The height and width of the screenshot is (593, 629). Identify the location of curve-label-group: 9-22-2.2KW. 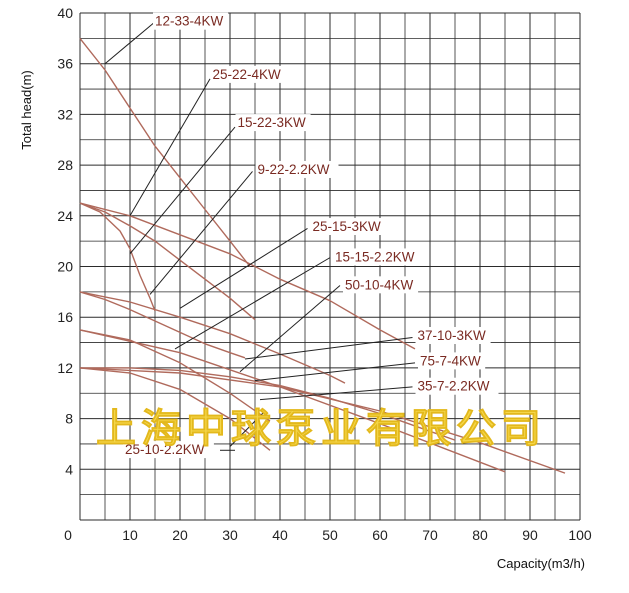
(297, 169).